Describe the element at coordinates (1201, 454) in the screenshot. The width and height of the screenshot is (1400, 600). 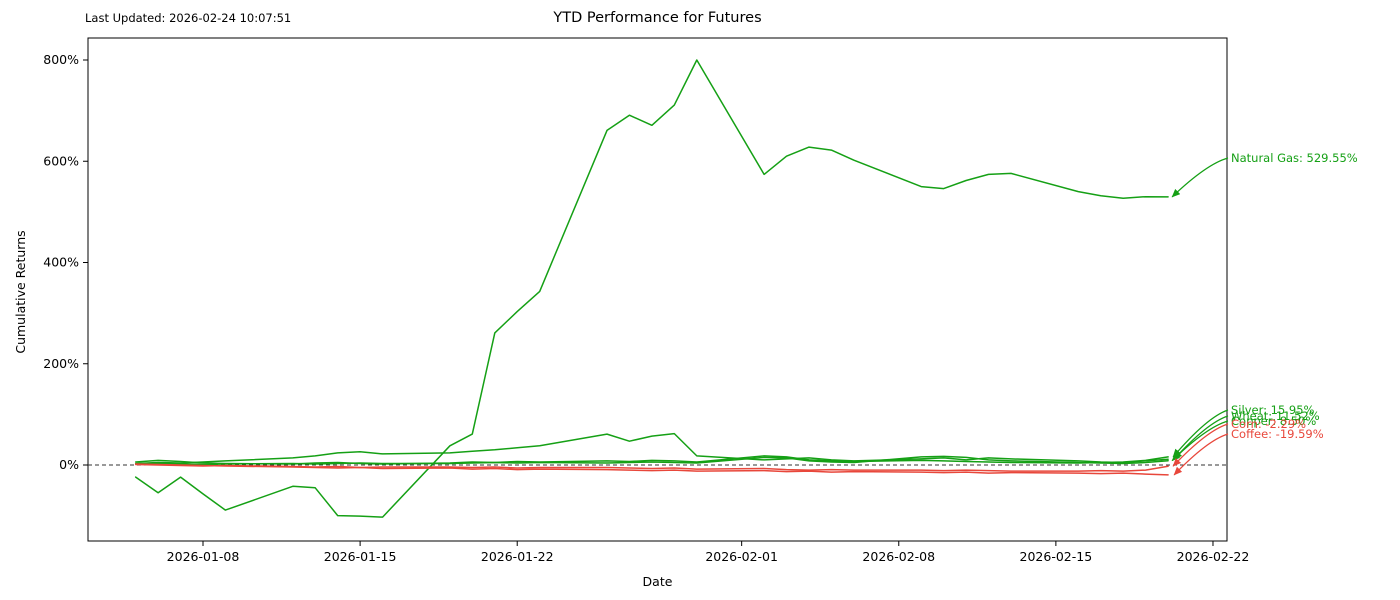
I see `annotation-arrow-coffee` at that location.